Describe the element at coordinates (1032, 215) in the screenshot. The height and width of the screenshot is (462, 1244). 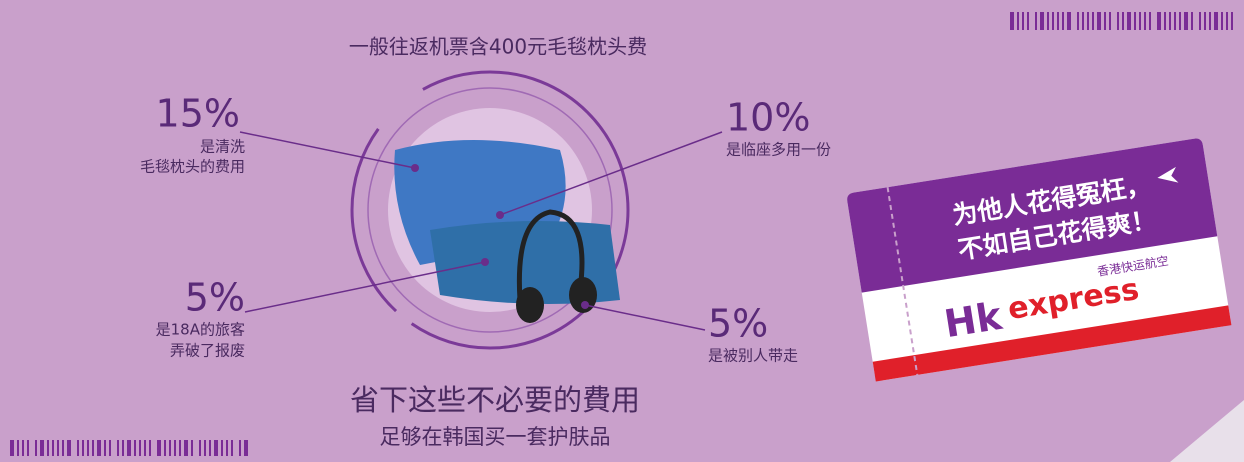
I see `ticket-top` at that location.